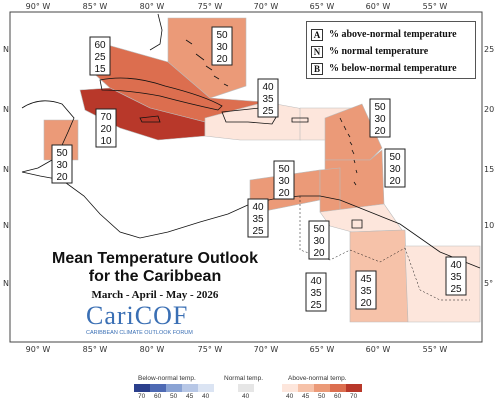 The width and height of the screenshot is (495, 400). I want to click on forecast-period: March - April - May - 2026, so click(155, 295).